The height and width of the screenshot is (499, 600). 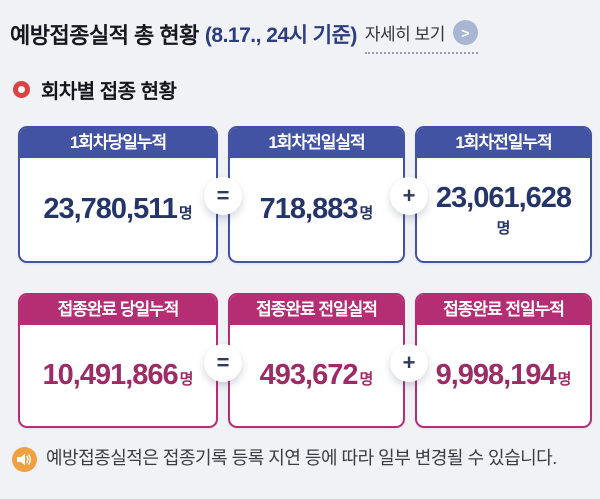 I want to click on stat-value: 718,883, so click(x=309, y=209).